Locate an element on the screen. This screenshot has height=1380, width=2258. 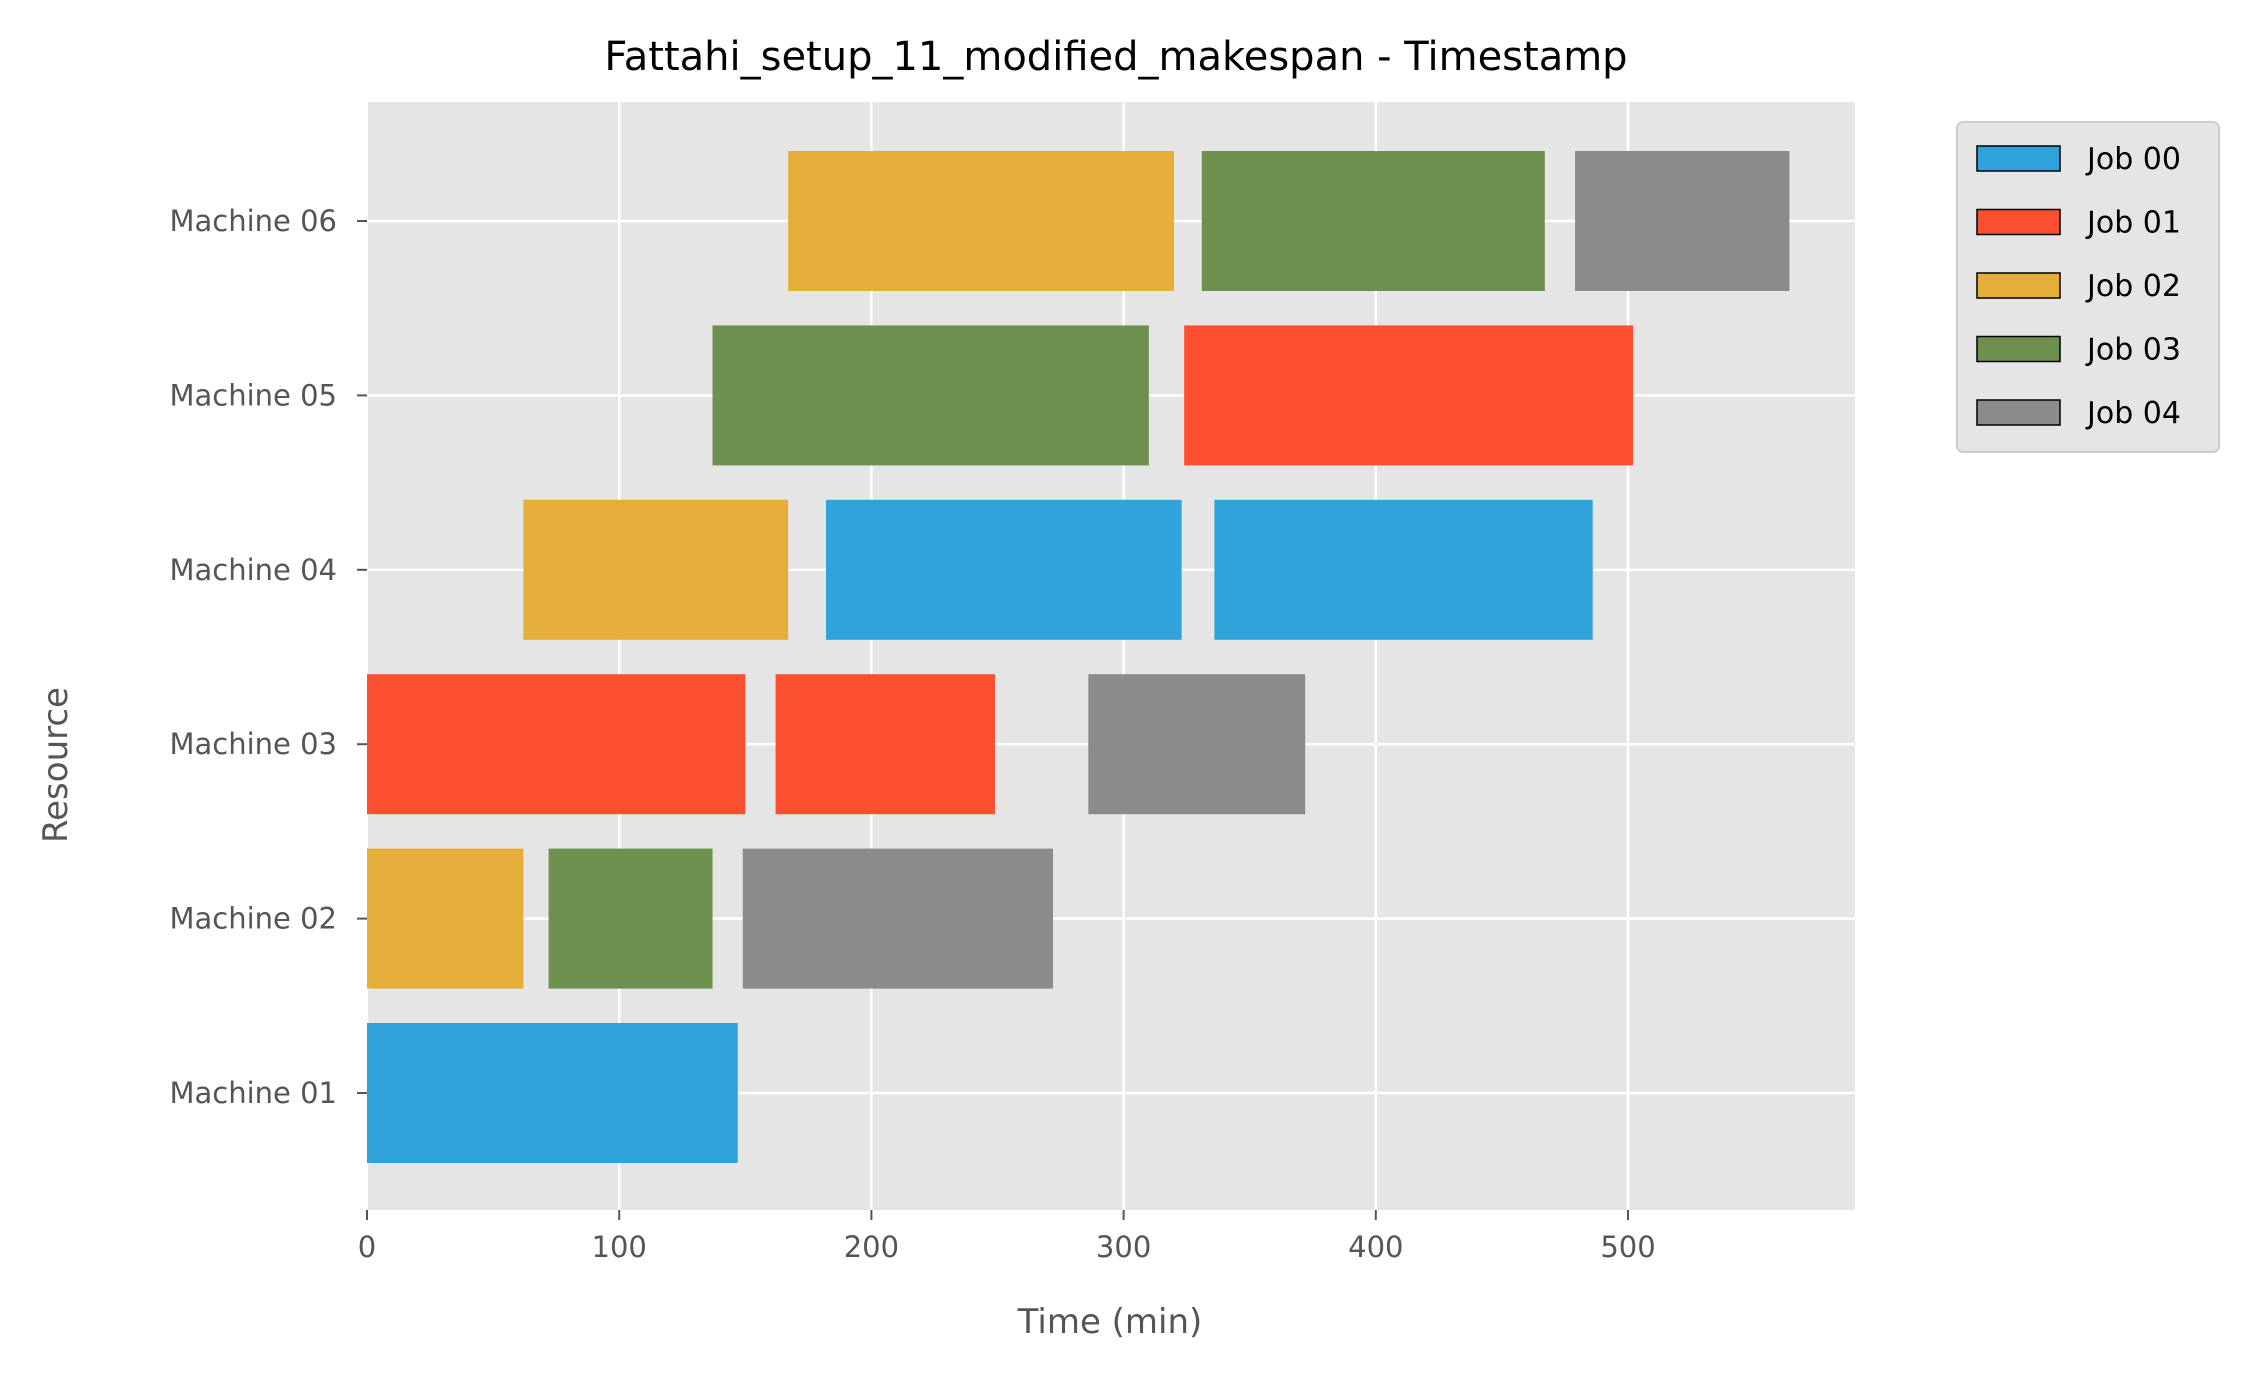
x-tick-label: 100 is located at coordinates (619, 1247).